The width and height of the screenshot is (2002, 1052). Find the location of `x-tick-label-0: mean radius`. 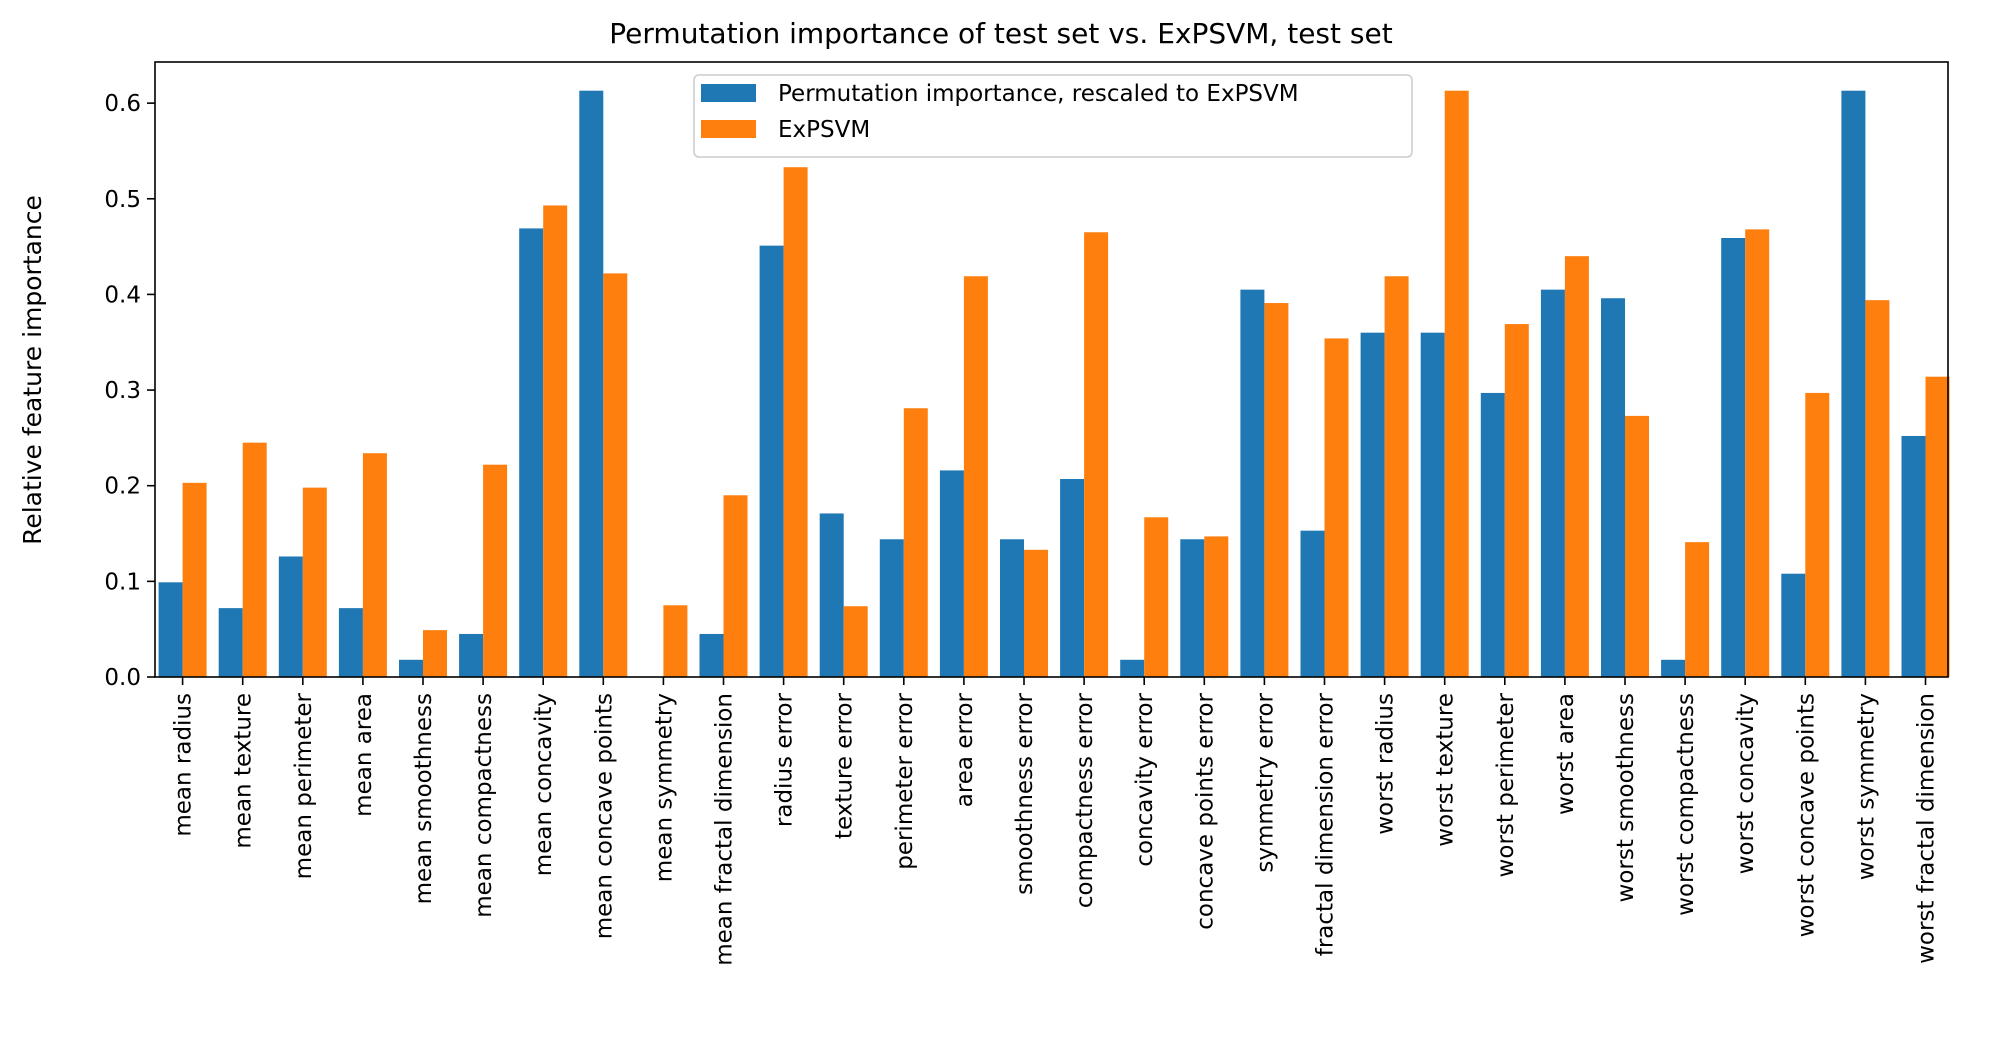

x-tick-label-0: mean radius is located at coordinates (184, 765).